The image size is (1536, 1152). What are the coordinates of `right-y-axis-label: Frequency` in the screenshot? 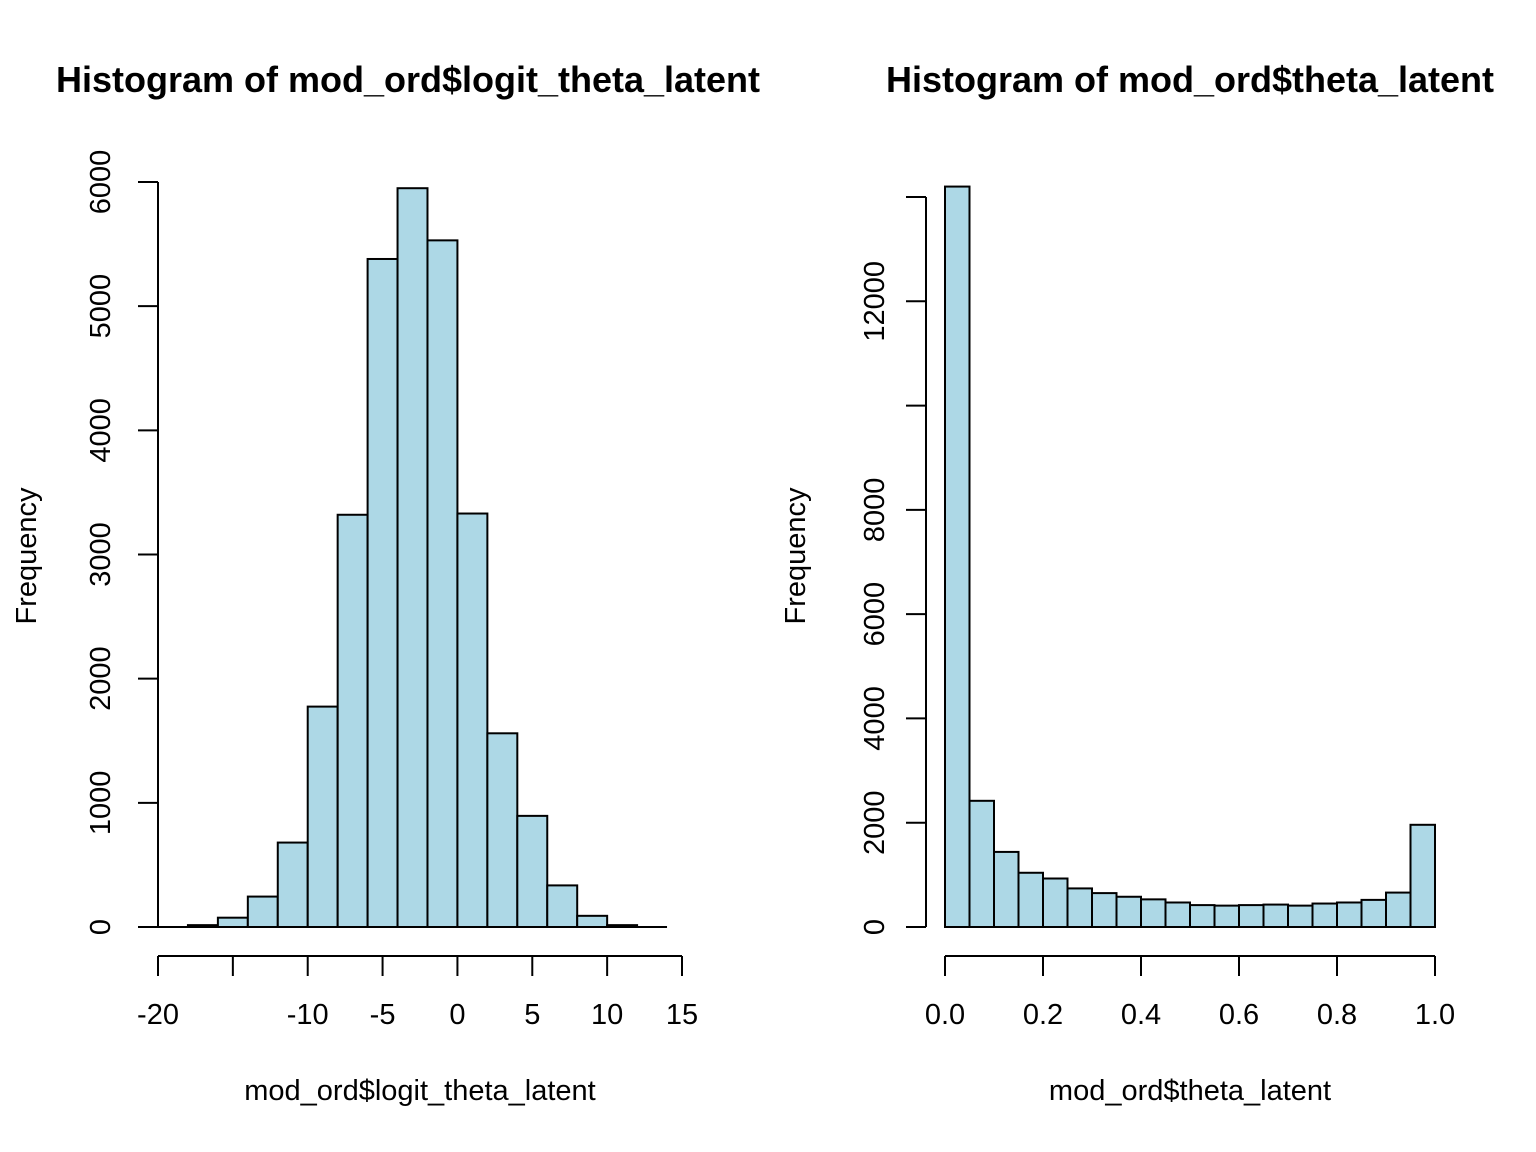 It's located at (796, 556).